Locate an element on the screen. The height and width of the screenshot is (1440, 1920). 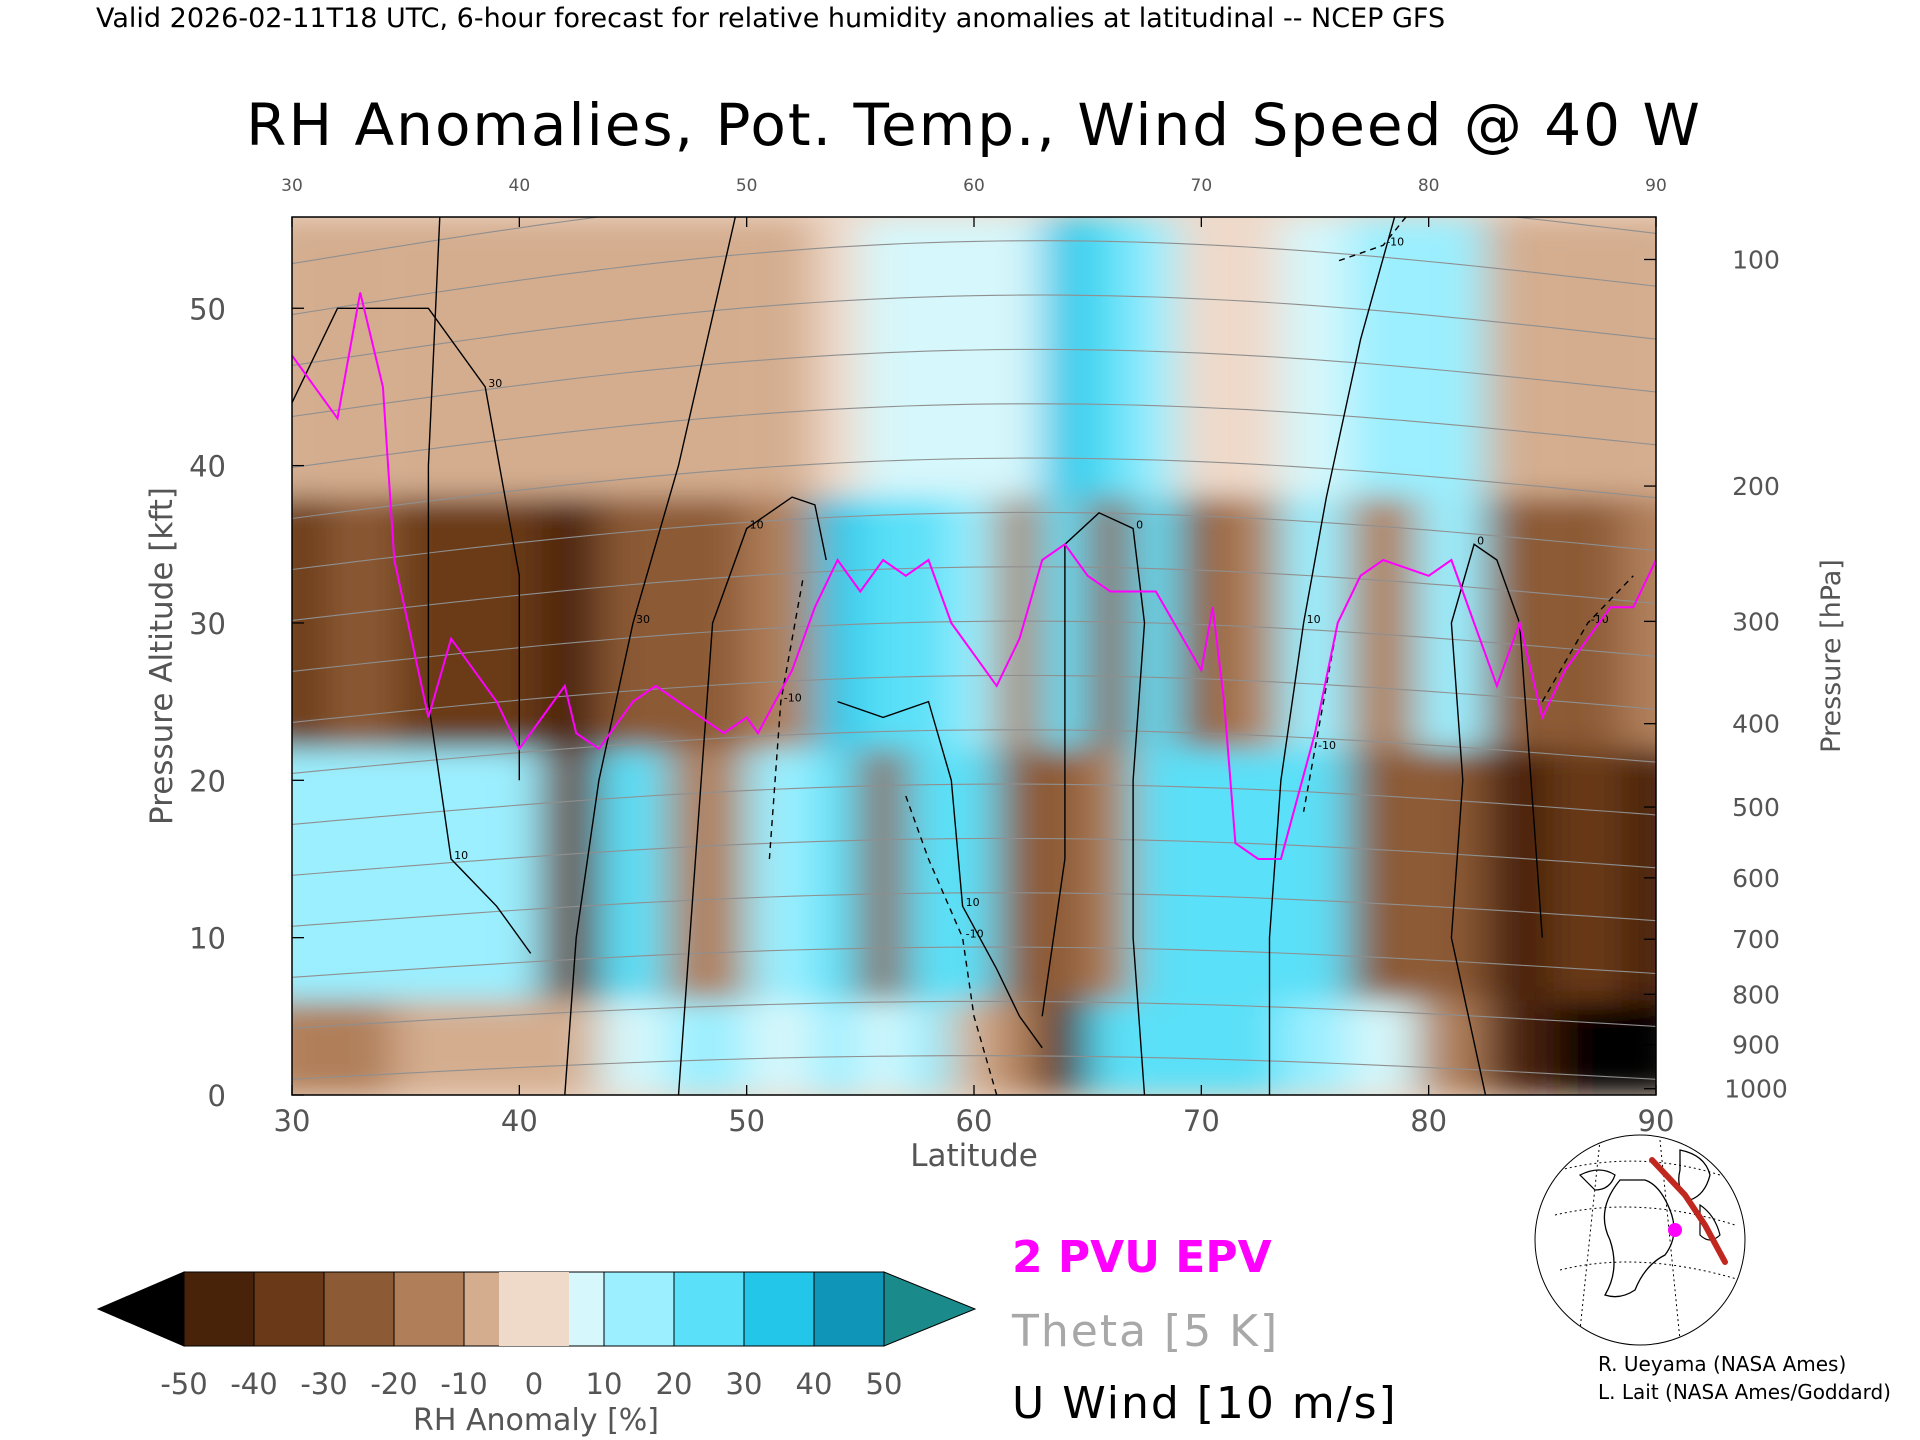
x-tick-label: 90 is located at coordinates (1656, 1121).